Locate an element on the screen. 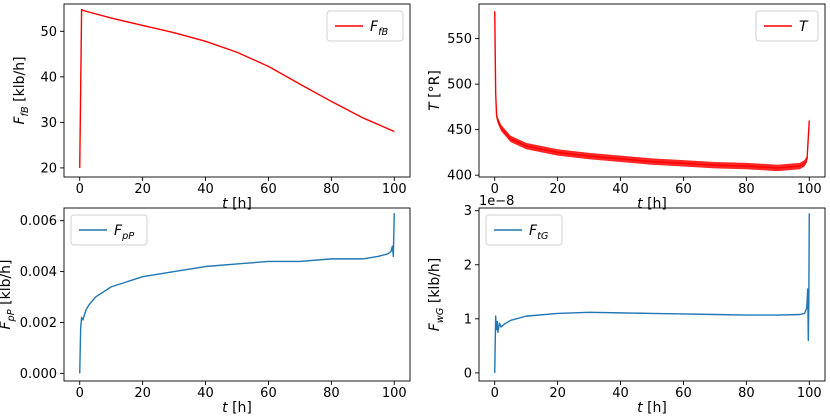  legend-label: FfB is located at coordinates (379, 28).